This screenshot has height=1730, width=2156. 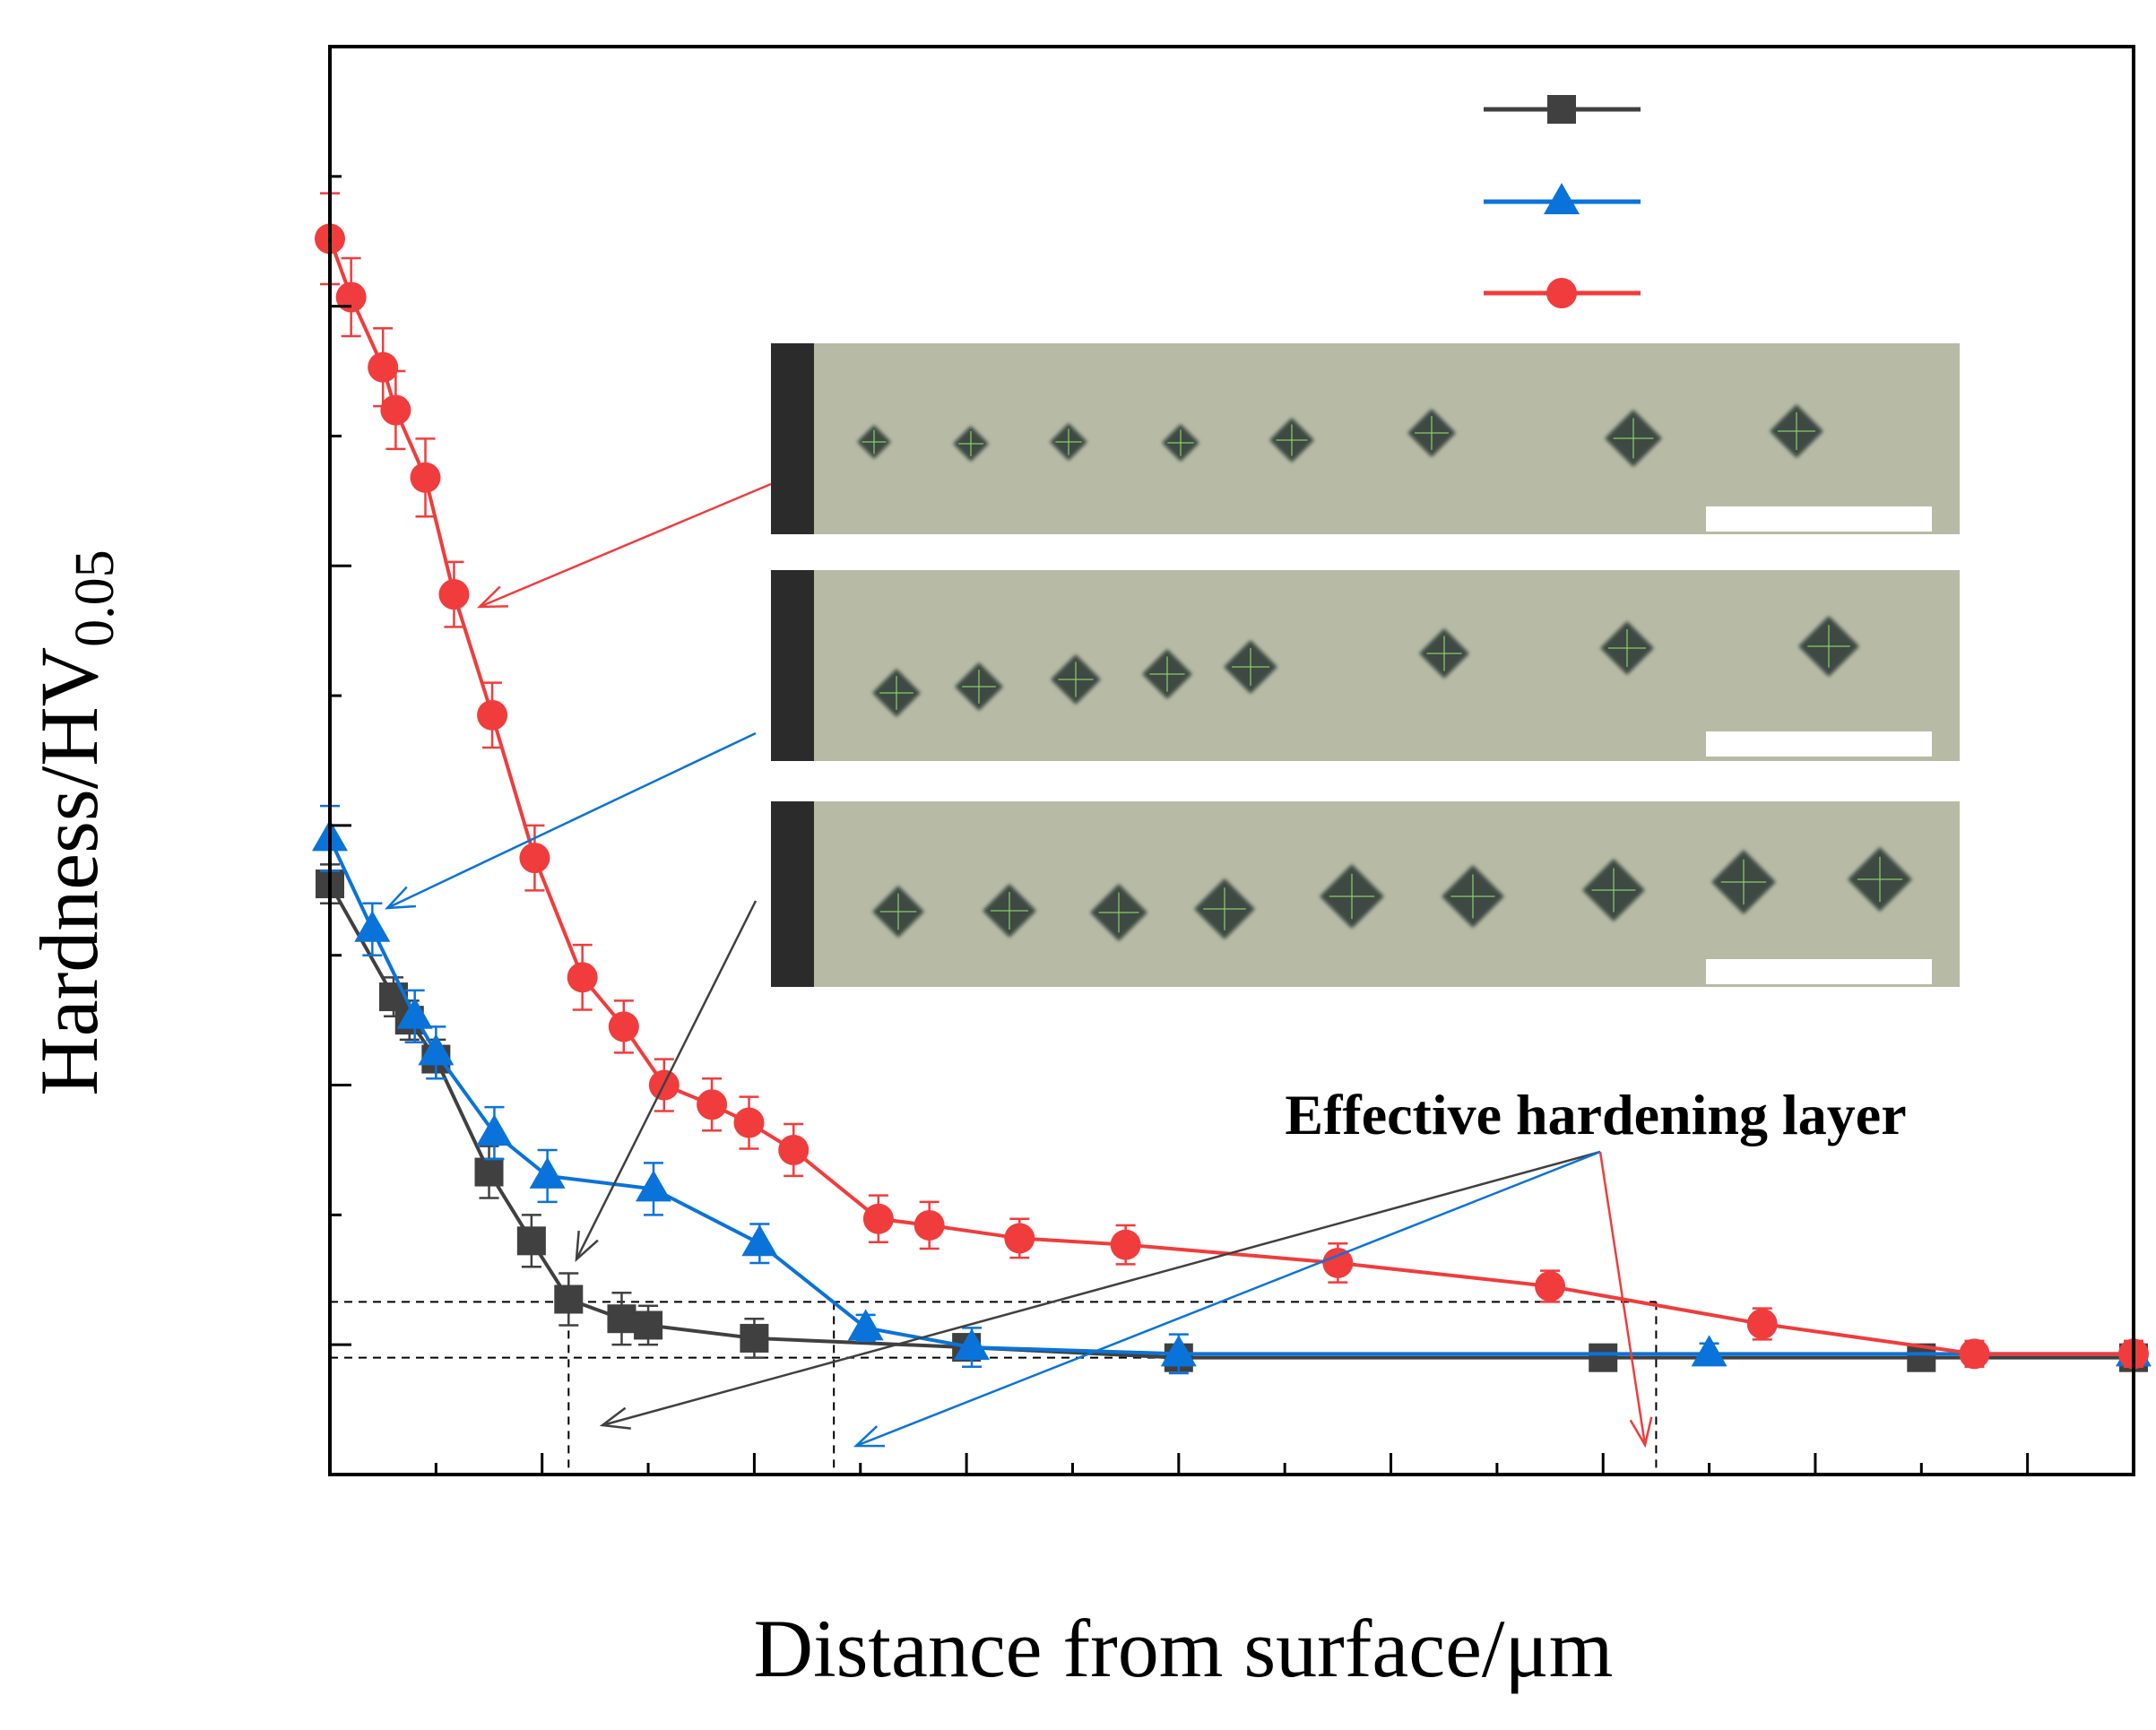 I want to click on y-axis-label: Hardness/HV0.05, so click(x=74, y=822).